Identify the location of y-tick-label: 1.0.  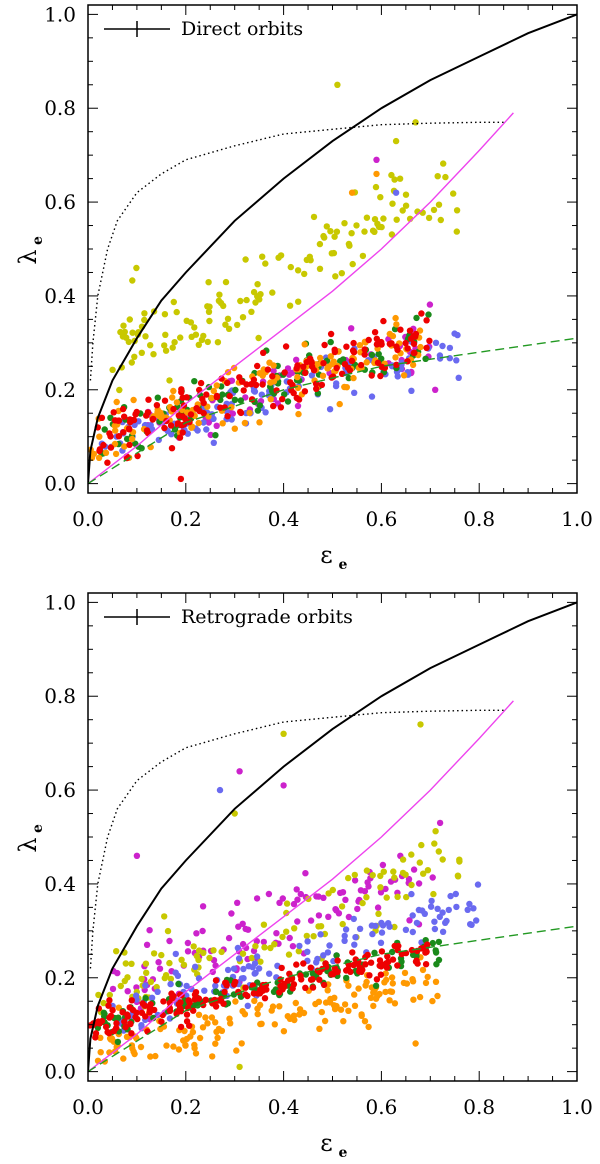
(60, 602).